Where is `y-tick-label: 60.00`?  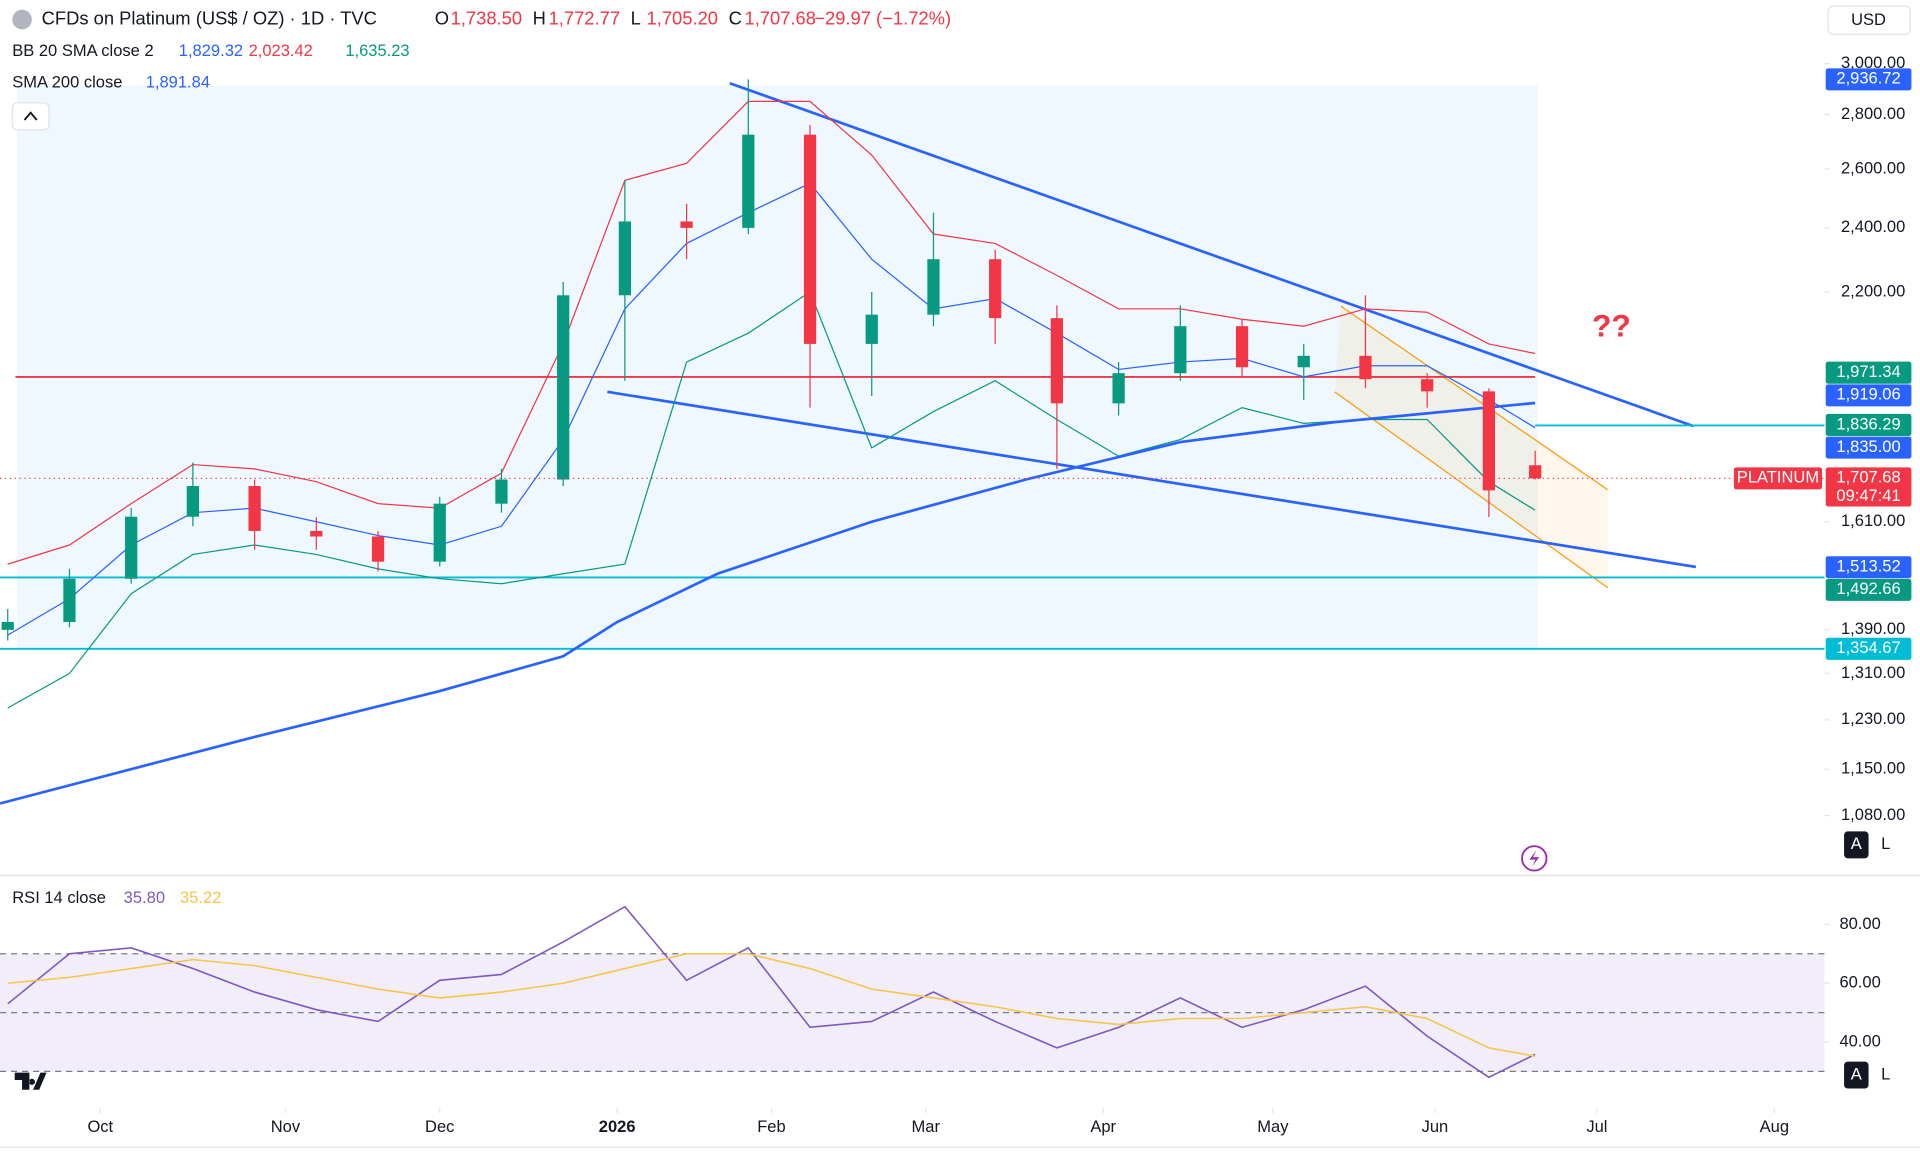 y-tick-label: 60.00 is located at coordinates (1859, 982).